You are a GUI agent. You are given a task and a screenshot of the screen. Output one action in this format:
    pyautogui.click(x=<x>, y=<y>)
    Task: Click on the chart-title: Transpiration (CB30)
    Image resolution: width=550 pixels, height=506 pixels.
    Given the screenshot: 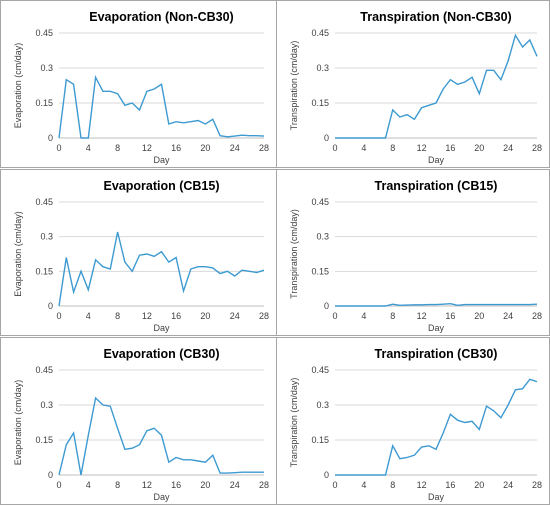 What is the action you would take?
    pyautogui.click(x=436, y=354)
    